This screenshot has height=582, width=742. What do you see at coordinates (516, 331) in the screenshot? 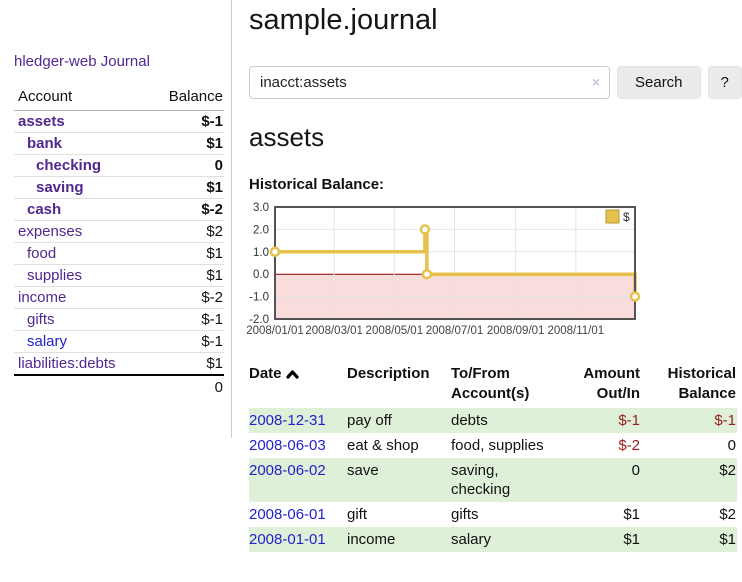
I see `svg-text: 2008/09/01` at bounding box center [516, 331].